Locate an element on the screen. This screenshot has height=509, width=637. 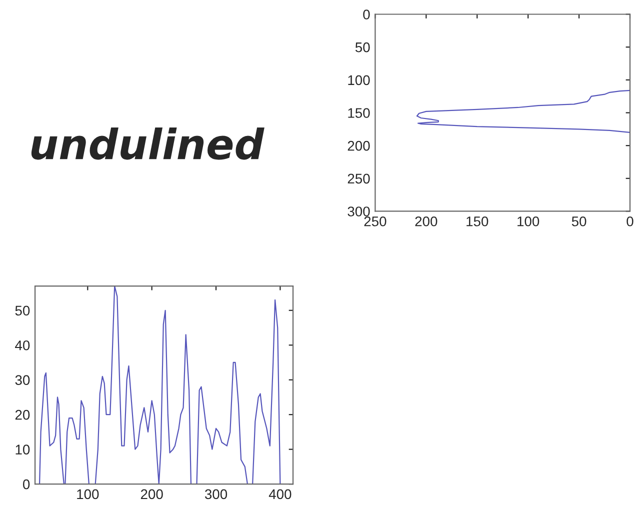
y-tick-label: 200 is located at coordinates (359, 145).